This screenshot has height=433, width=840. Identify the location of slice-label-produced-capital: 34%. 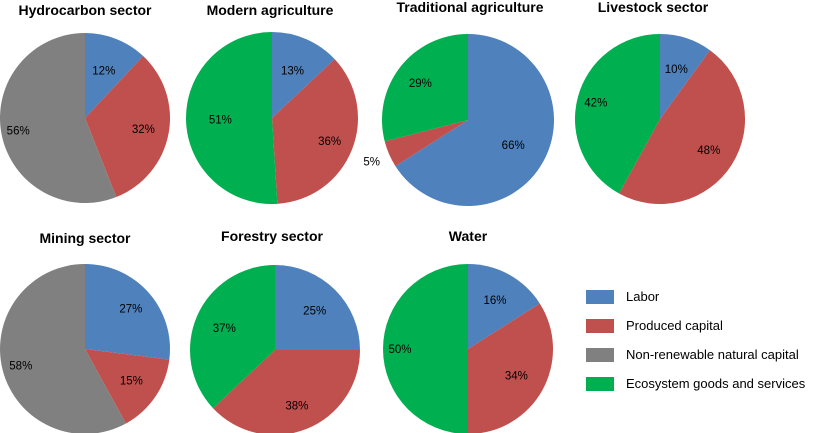
(516, 377).